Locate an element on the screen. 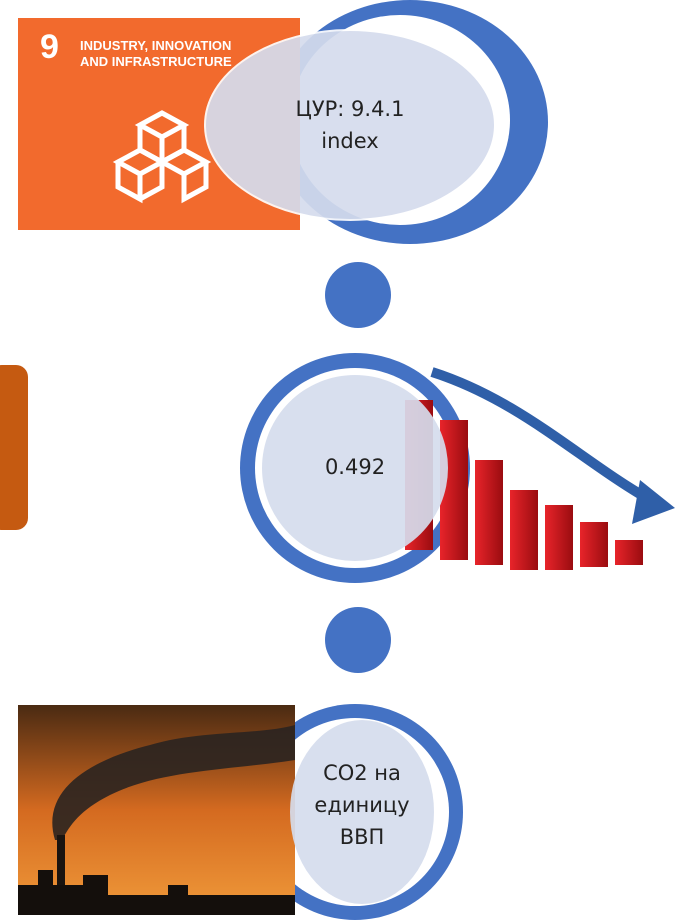  sdg-title: INDUSTRY, INNOVATION is located at coordinates (155, 45).